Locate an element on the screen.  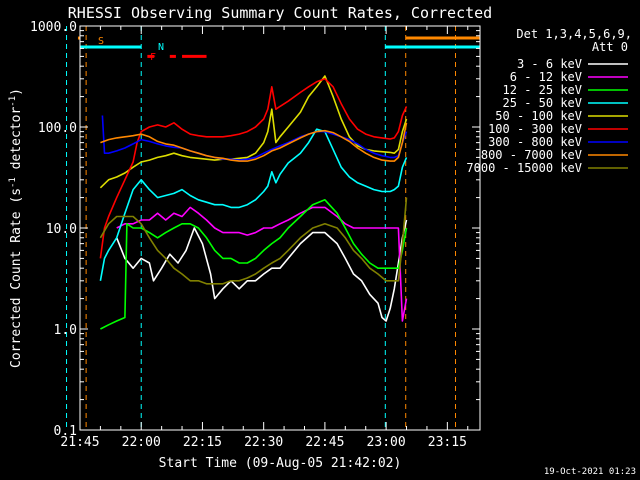
legend-label: 12 - 25 keV is located at coordinates (542, 90).